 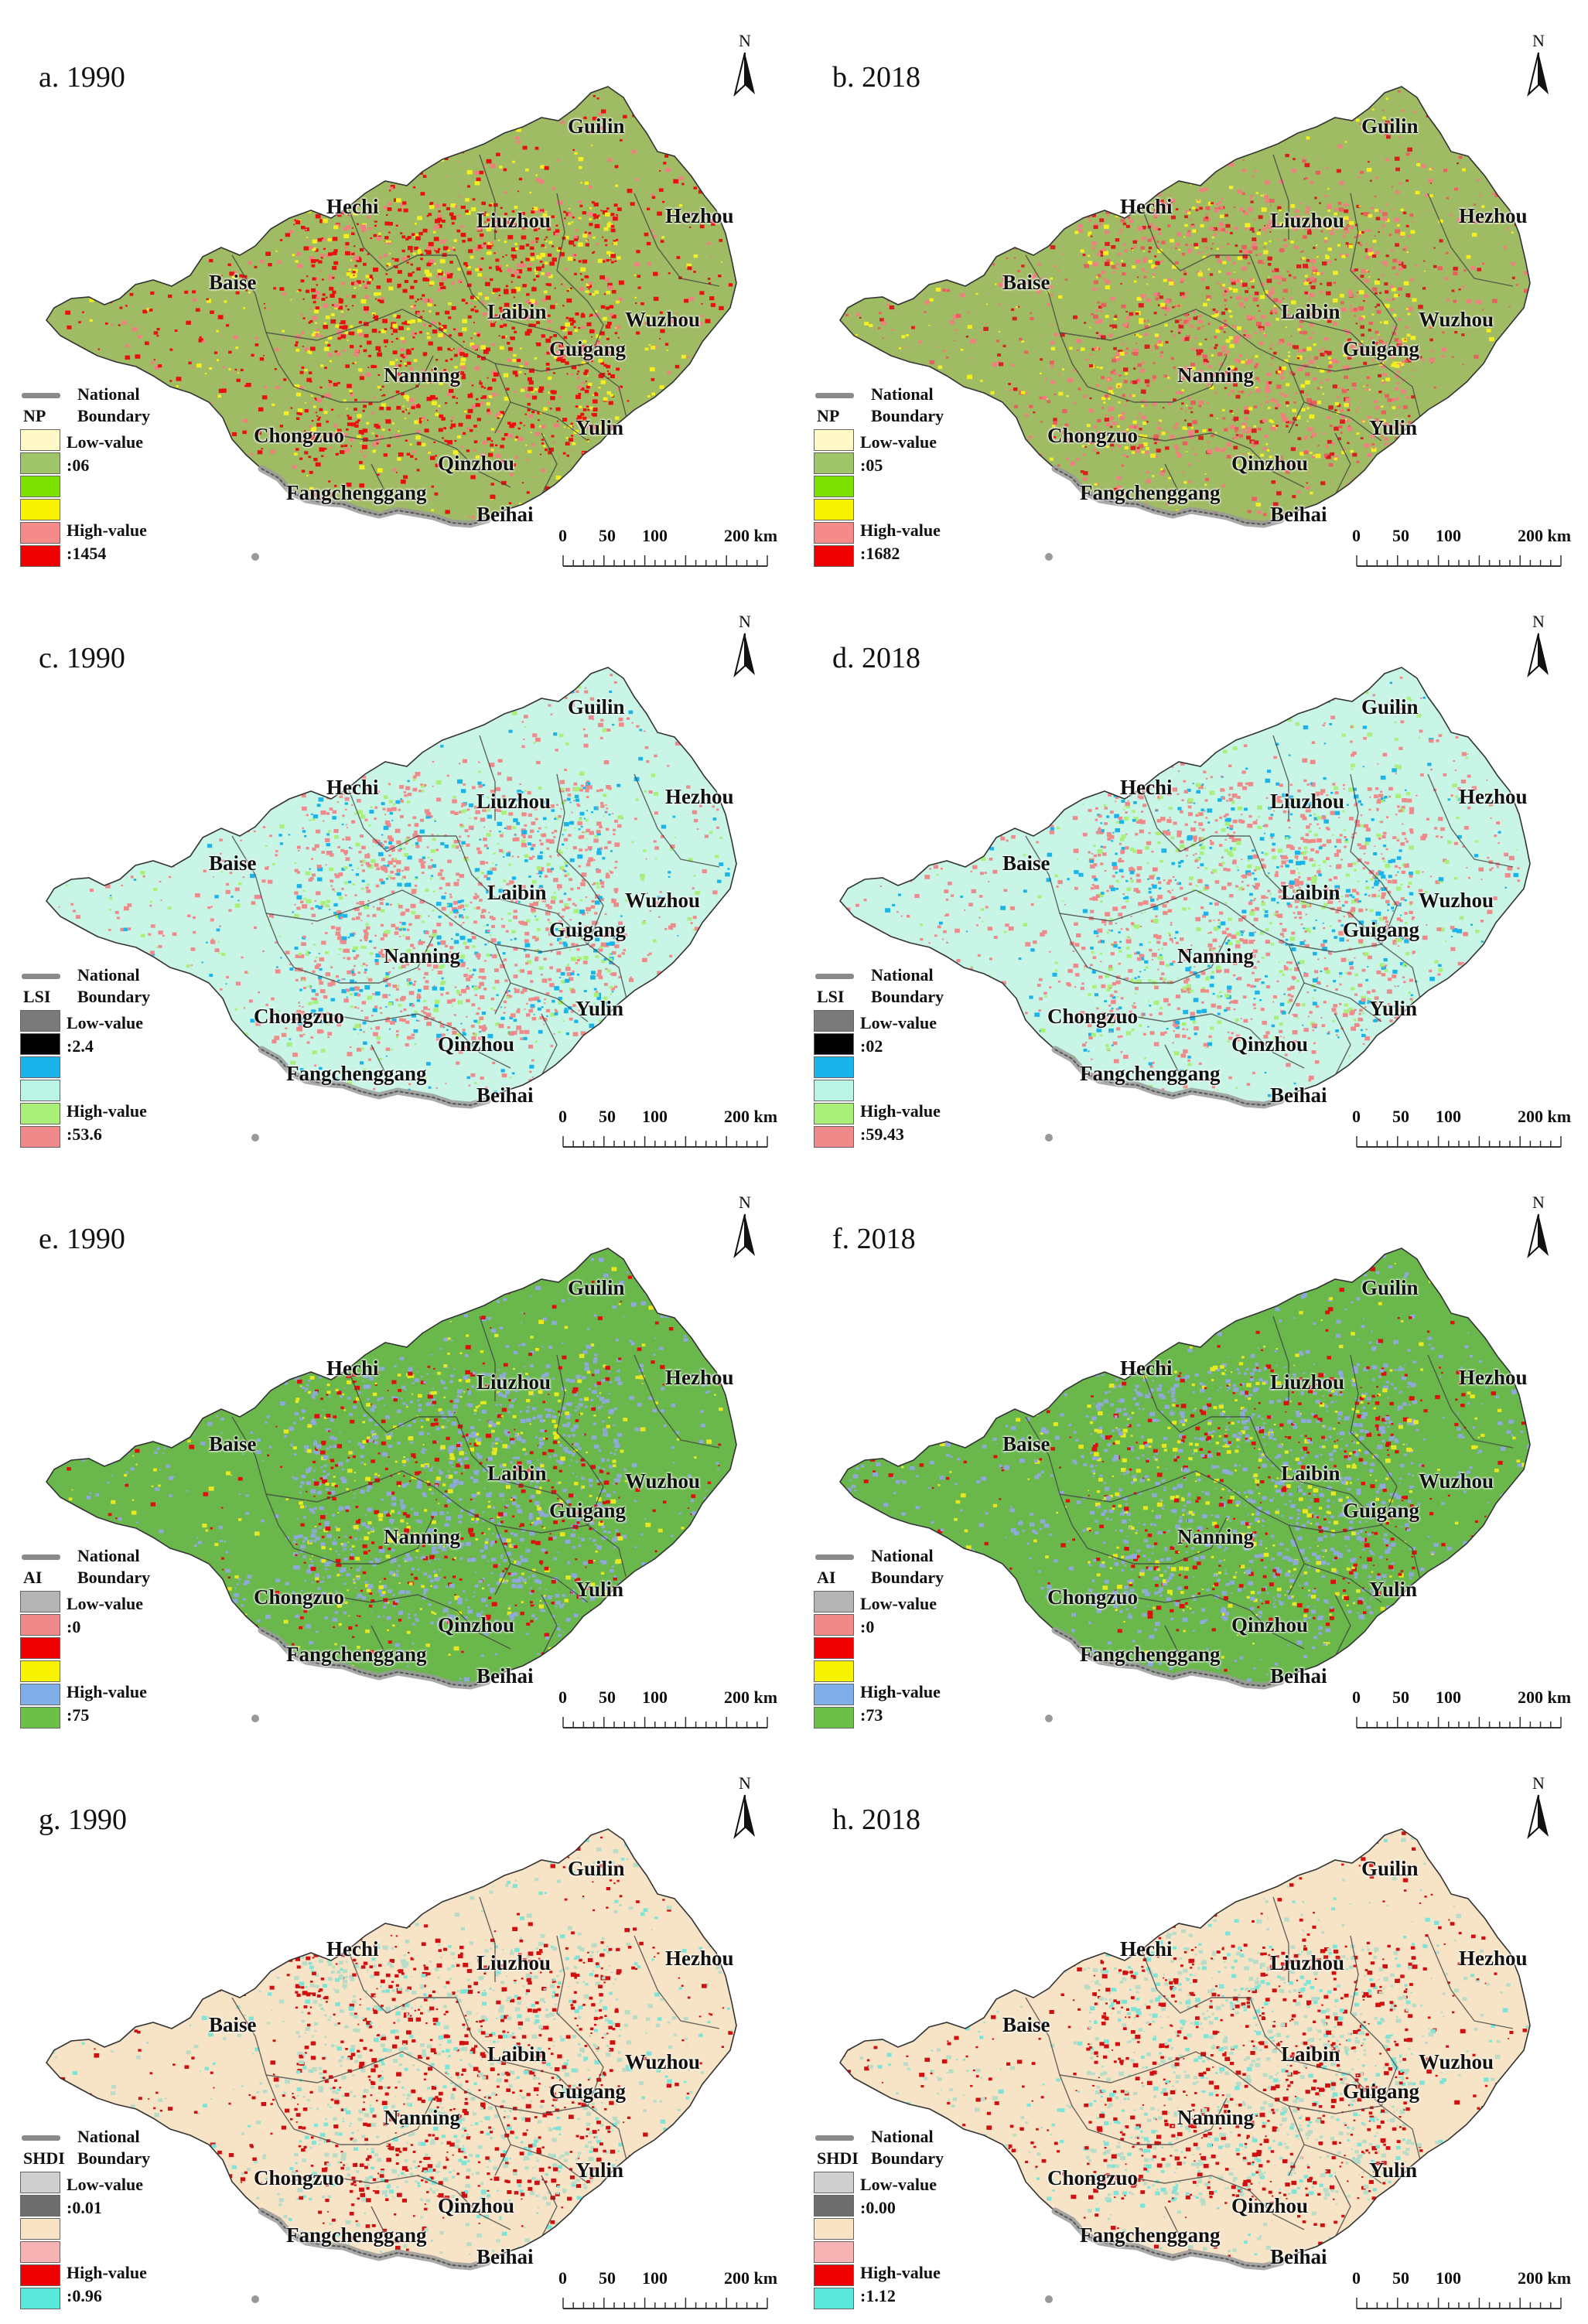 What do you see at coordinates (867, 1627) in the screenshot?
I see `low-value: :0` at bounding box center [867, 1627].